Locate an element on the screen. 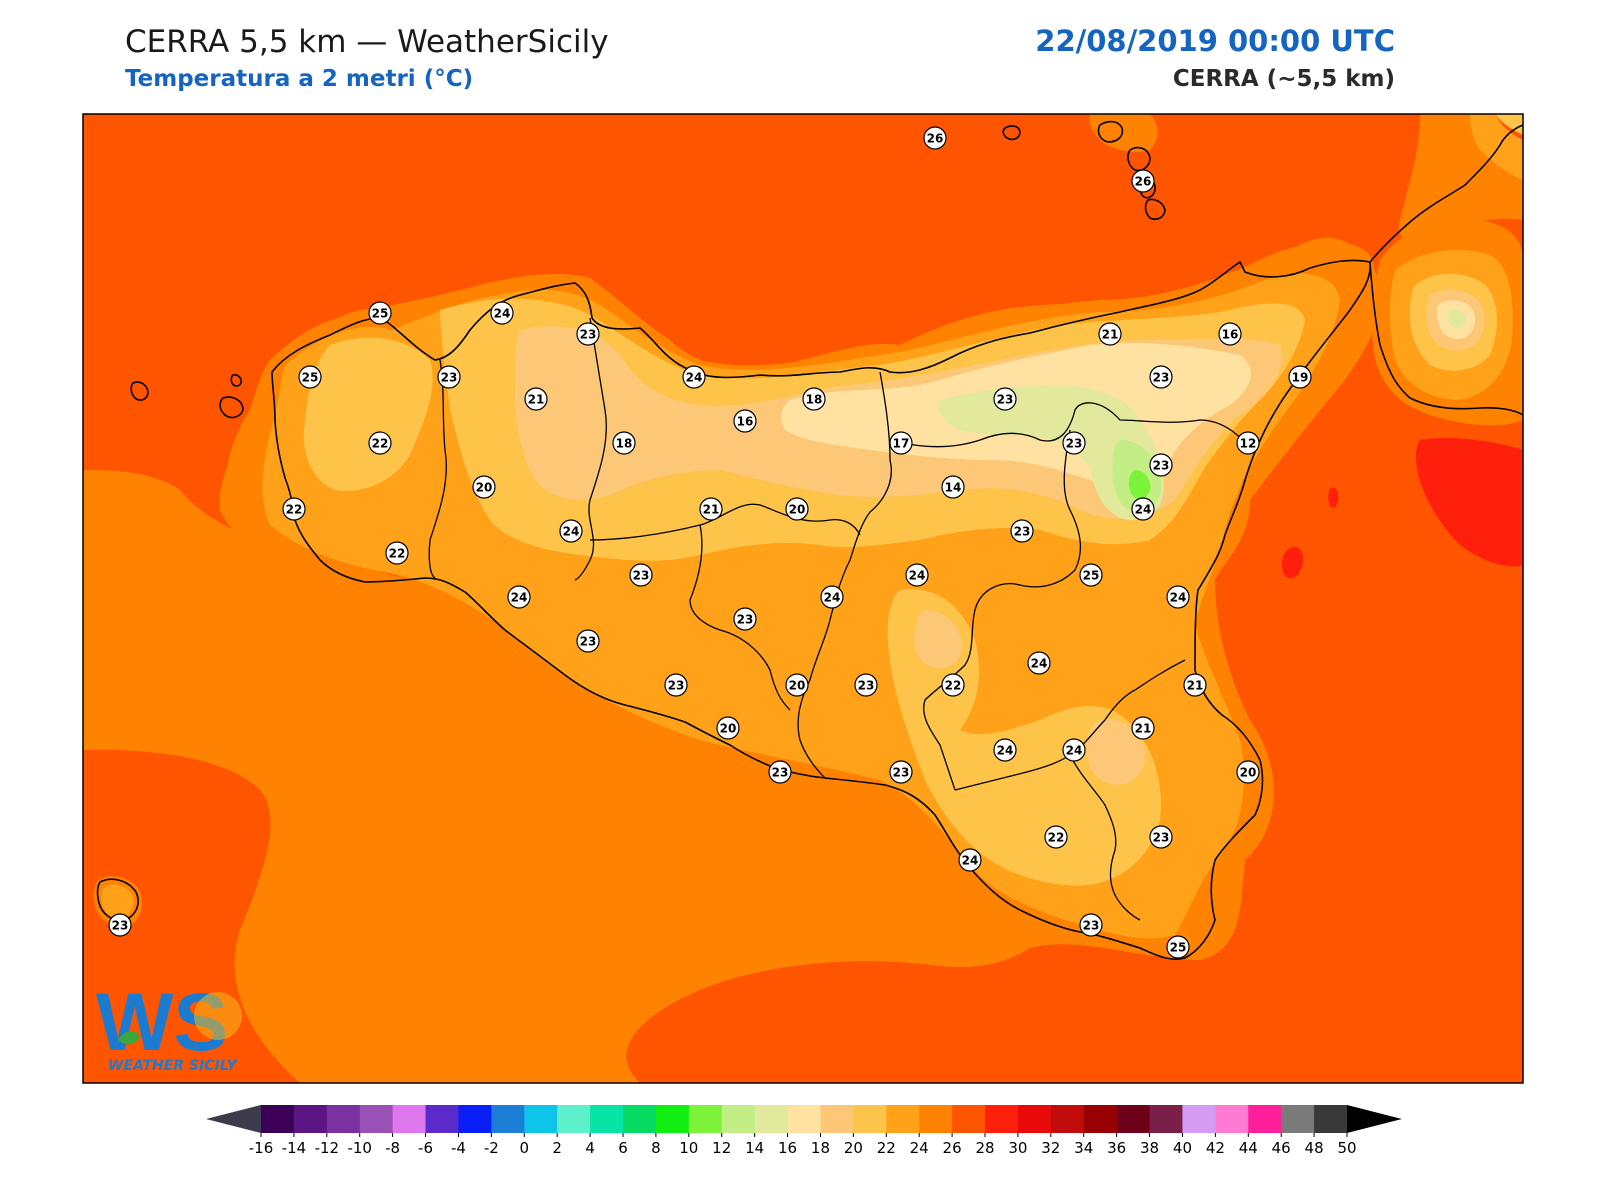  colorbar-tick-label: 50 is located at coordinates (1346, 1148).